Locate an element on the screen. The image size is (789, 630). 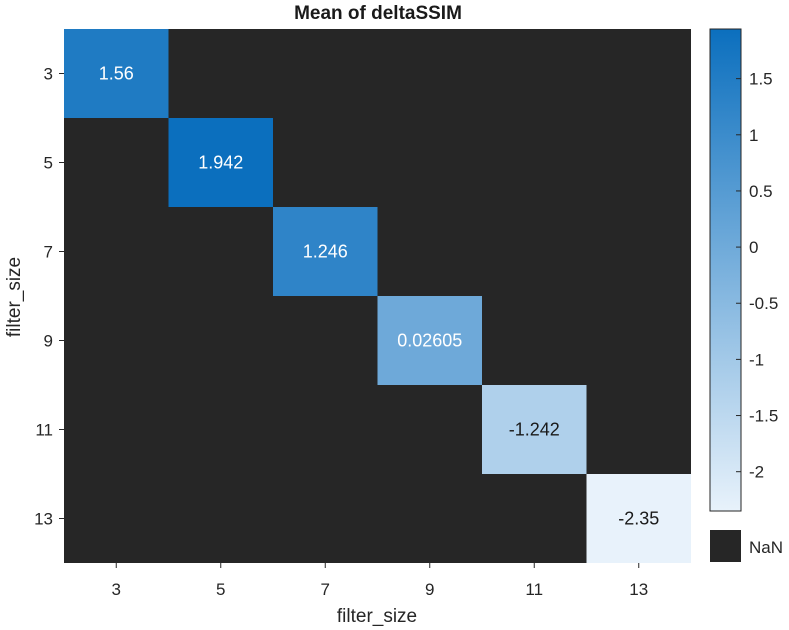
nan-legend-swatch is located at coordinates (725, 546).